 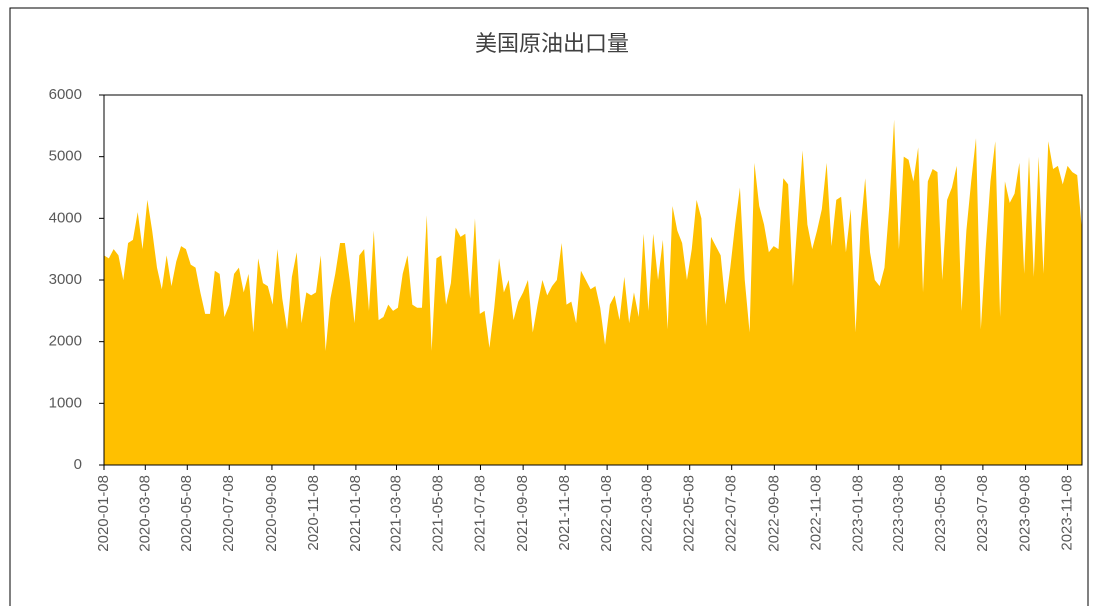 I want to click on y-tick-label: 0, so click(x=78, y=464).